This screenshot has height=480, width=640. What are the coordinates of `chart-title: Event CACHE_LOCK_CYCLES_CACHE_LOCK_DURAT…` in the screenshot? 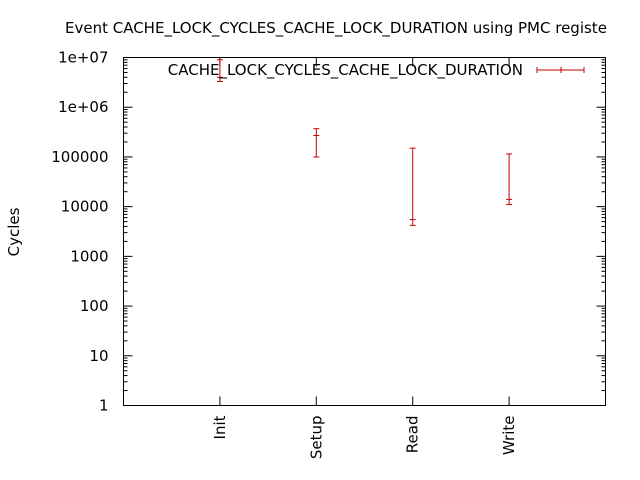 It's located at (336, 28).